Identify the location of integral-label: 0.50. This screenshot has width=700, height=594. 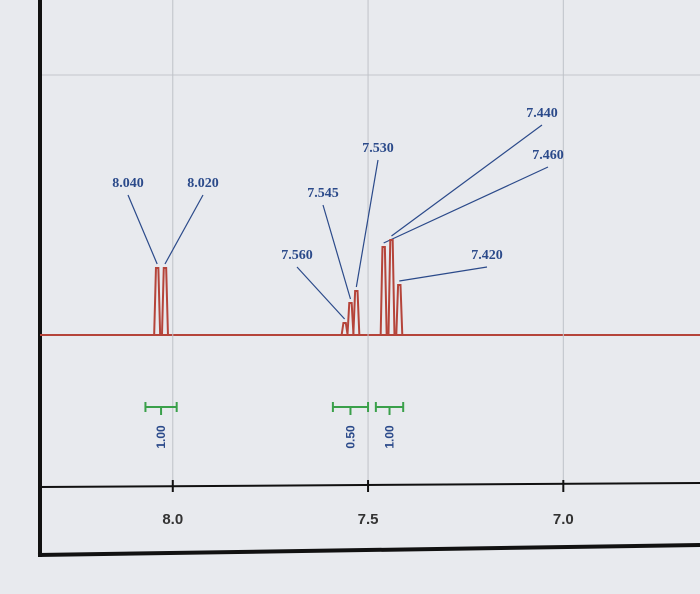
(350, 437).